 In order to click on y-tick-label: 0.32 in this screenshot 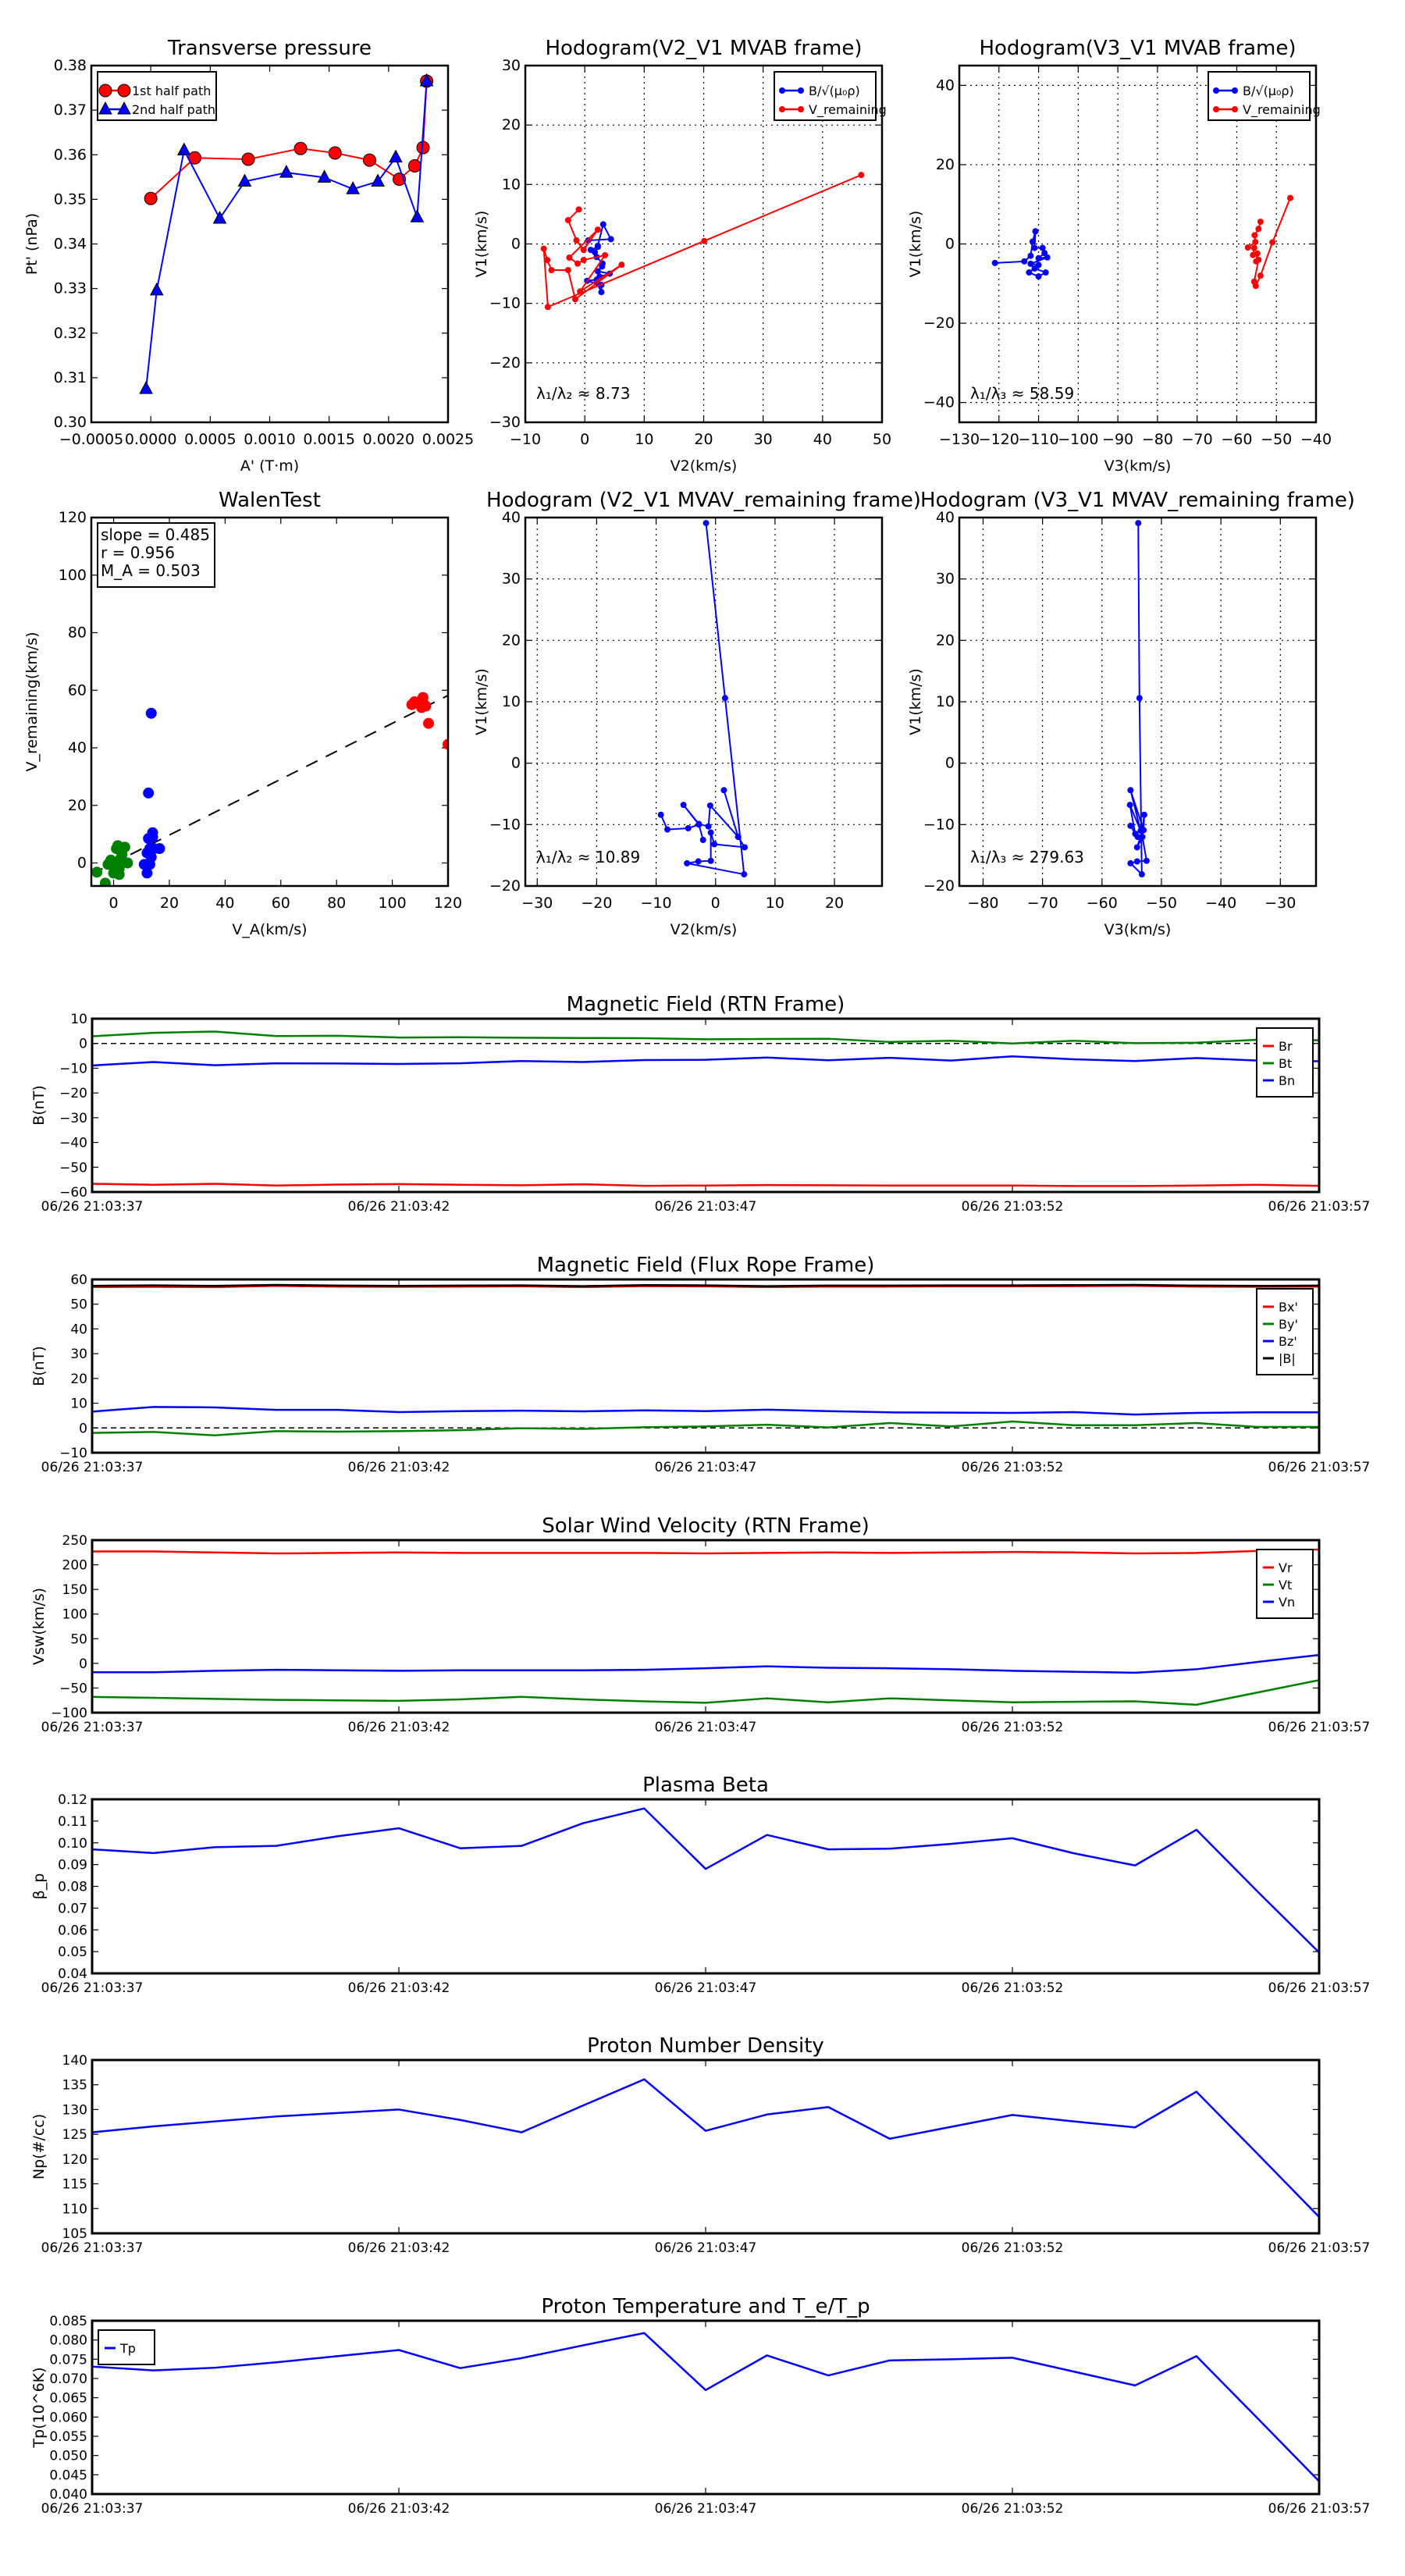, I will do `click(71, 333)`.